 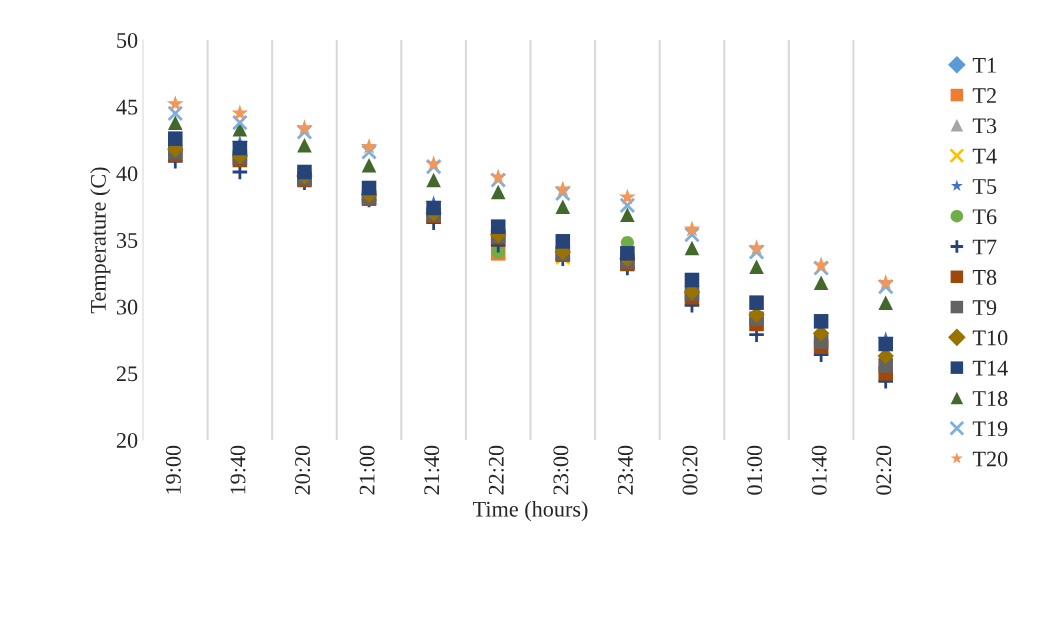 I want to click on y-tick-label: 45, so click(x=127, y=107).